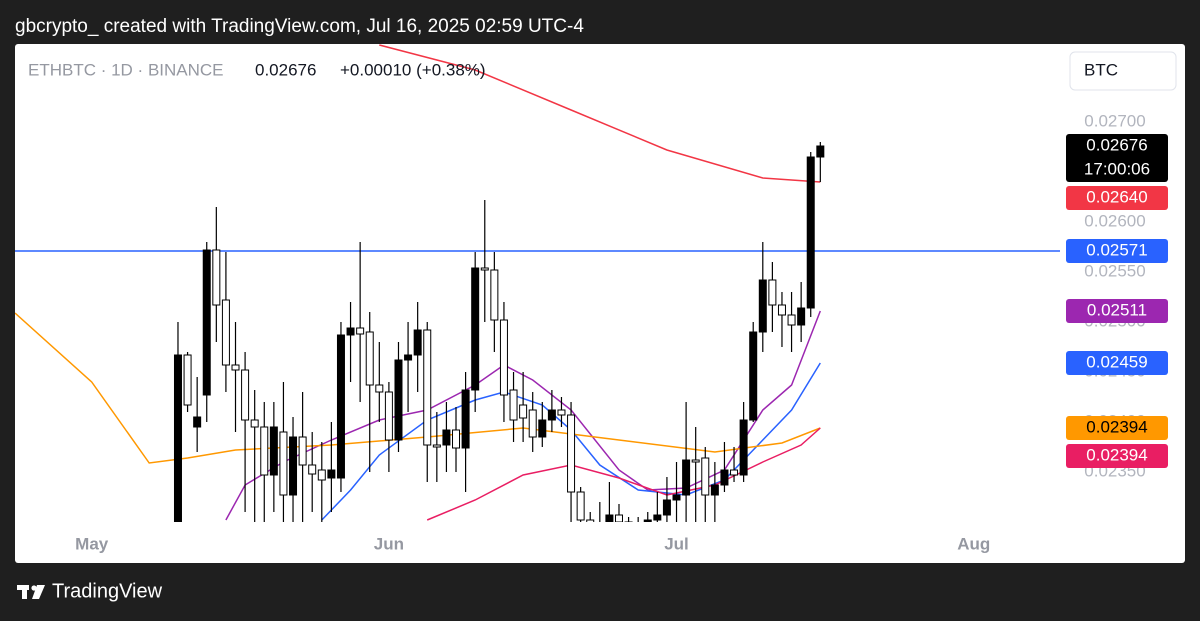 This screenshot has width=1200, height=621. Describe the element at coordinates (1114, 220) in the screenshot. I see `y-tick-label: 0.02600` at that location.